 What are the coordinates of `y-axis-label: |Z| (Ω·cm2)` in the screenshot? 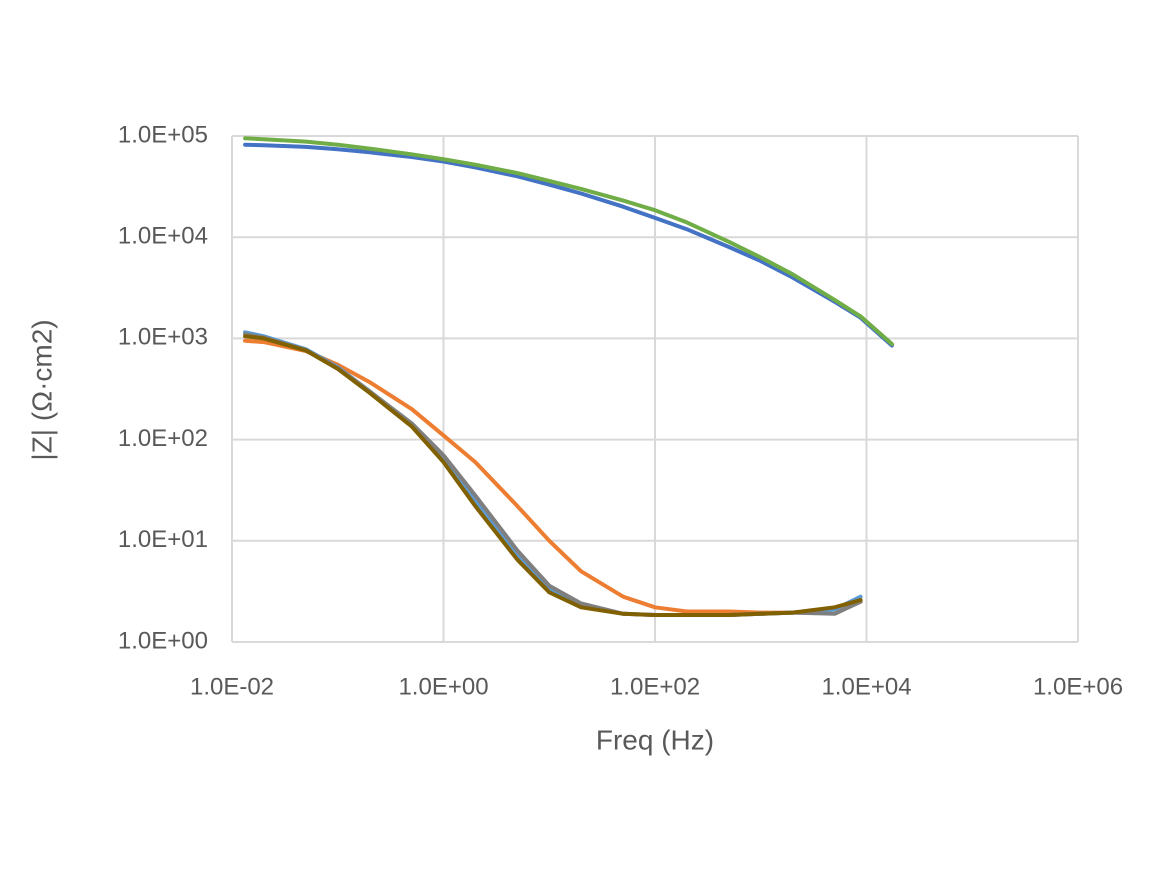 It's located at (41, 389).